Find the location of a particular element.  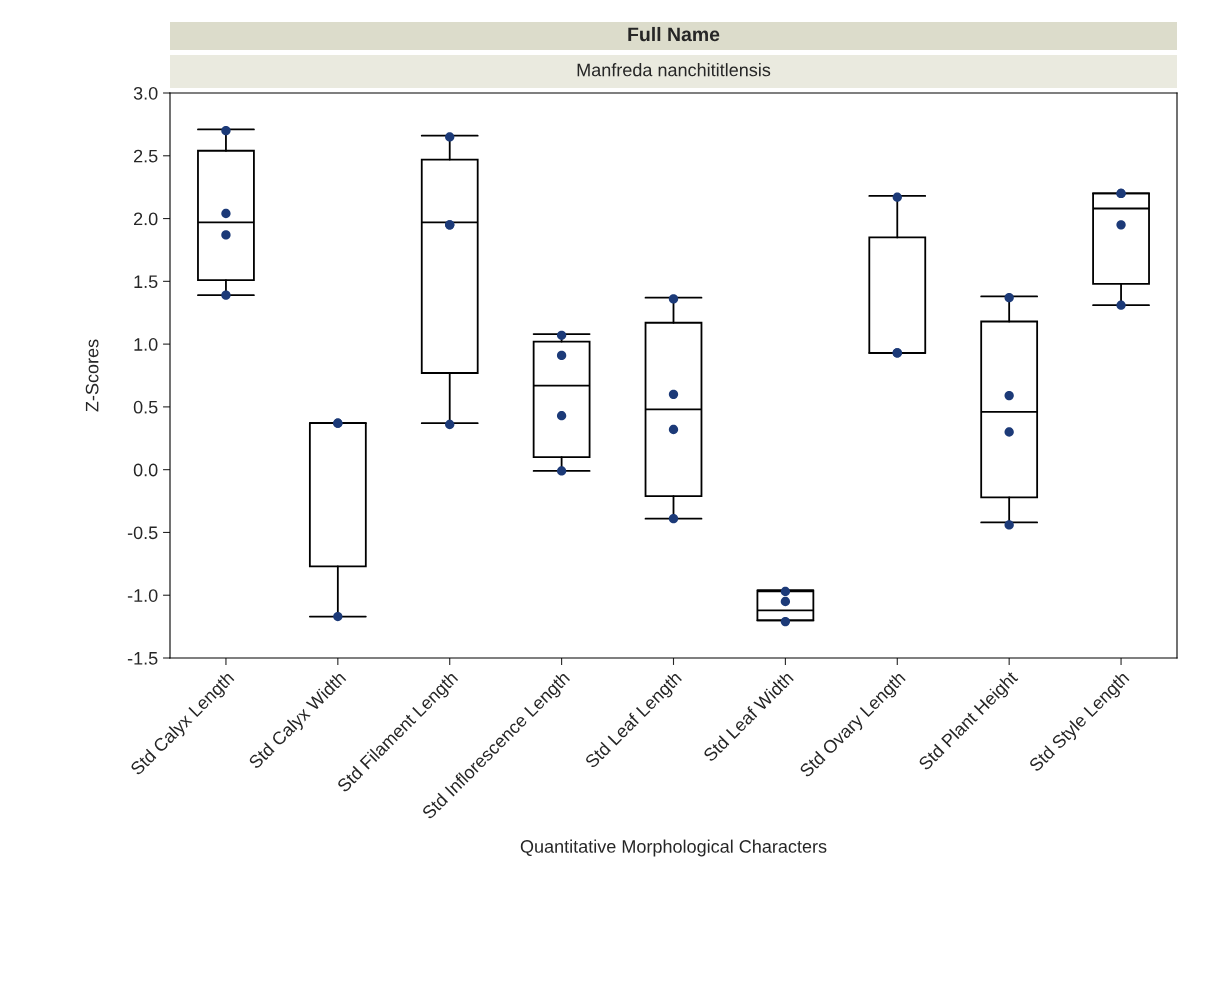

x-axis-title: Quantitative Morphological Characters is located at coordinates (673, 848).